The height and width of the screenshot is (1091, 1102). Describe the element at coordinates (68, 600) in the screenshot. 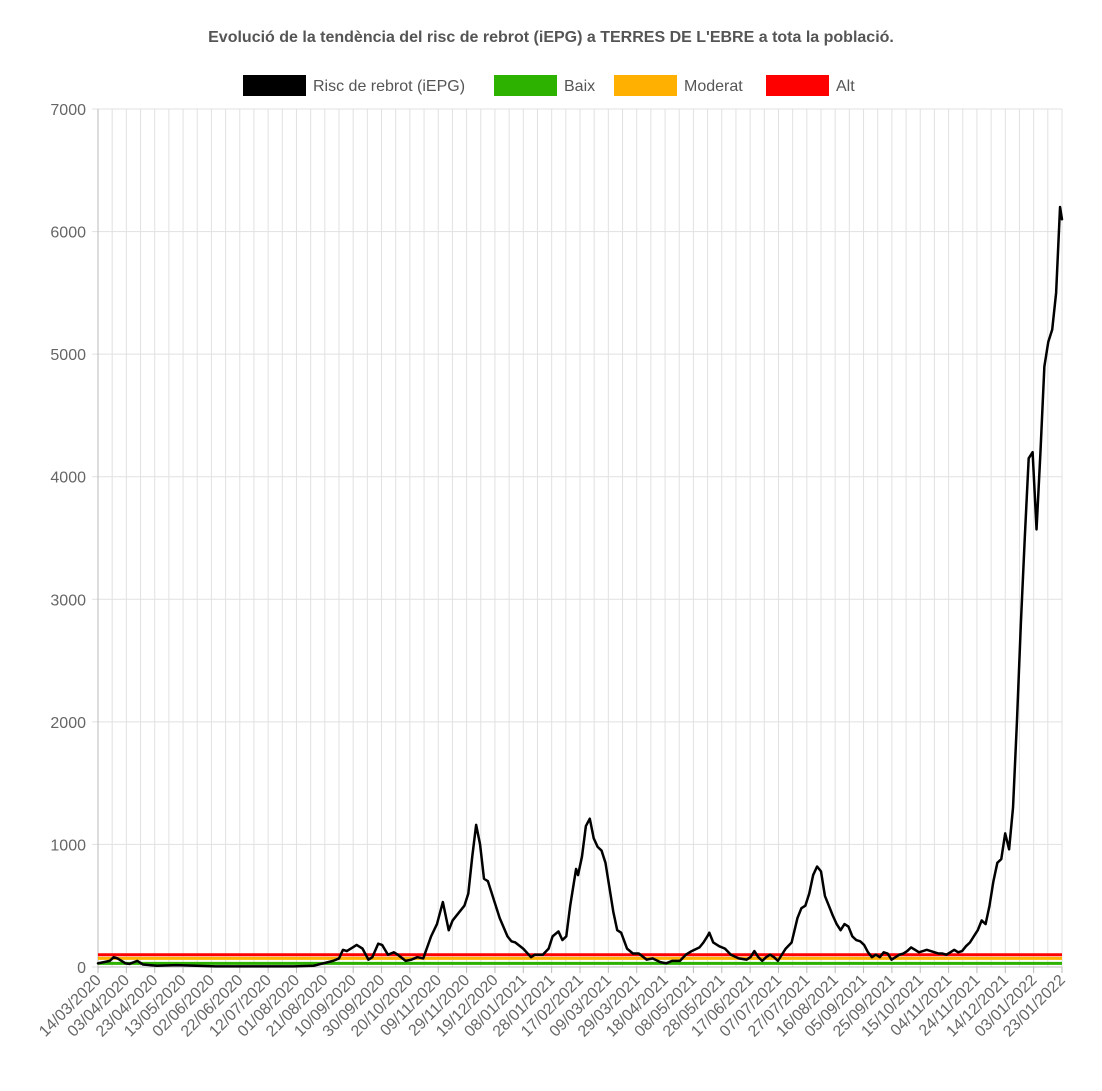

I see `y-tick-label: 3000` at that location.